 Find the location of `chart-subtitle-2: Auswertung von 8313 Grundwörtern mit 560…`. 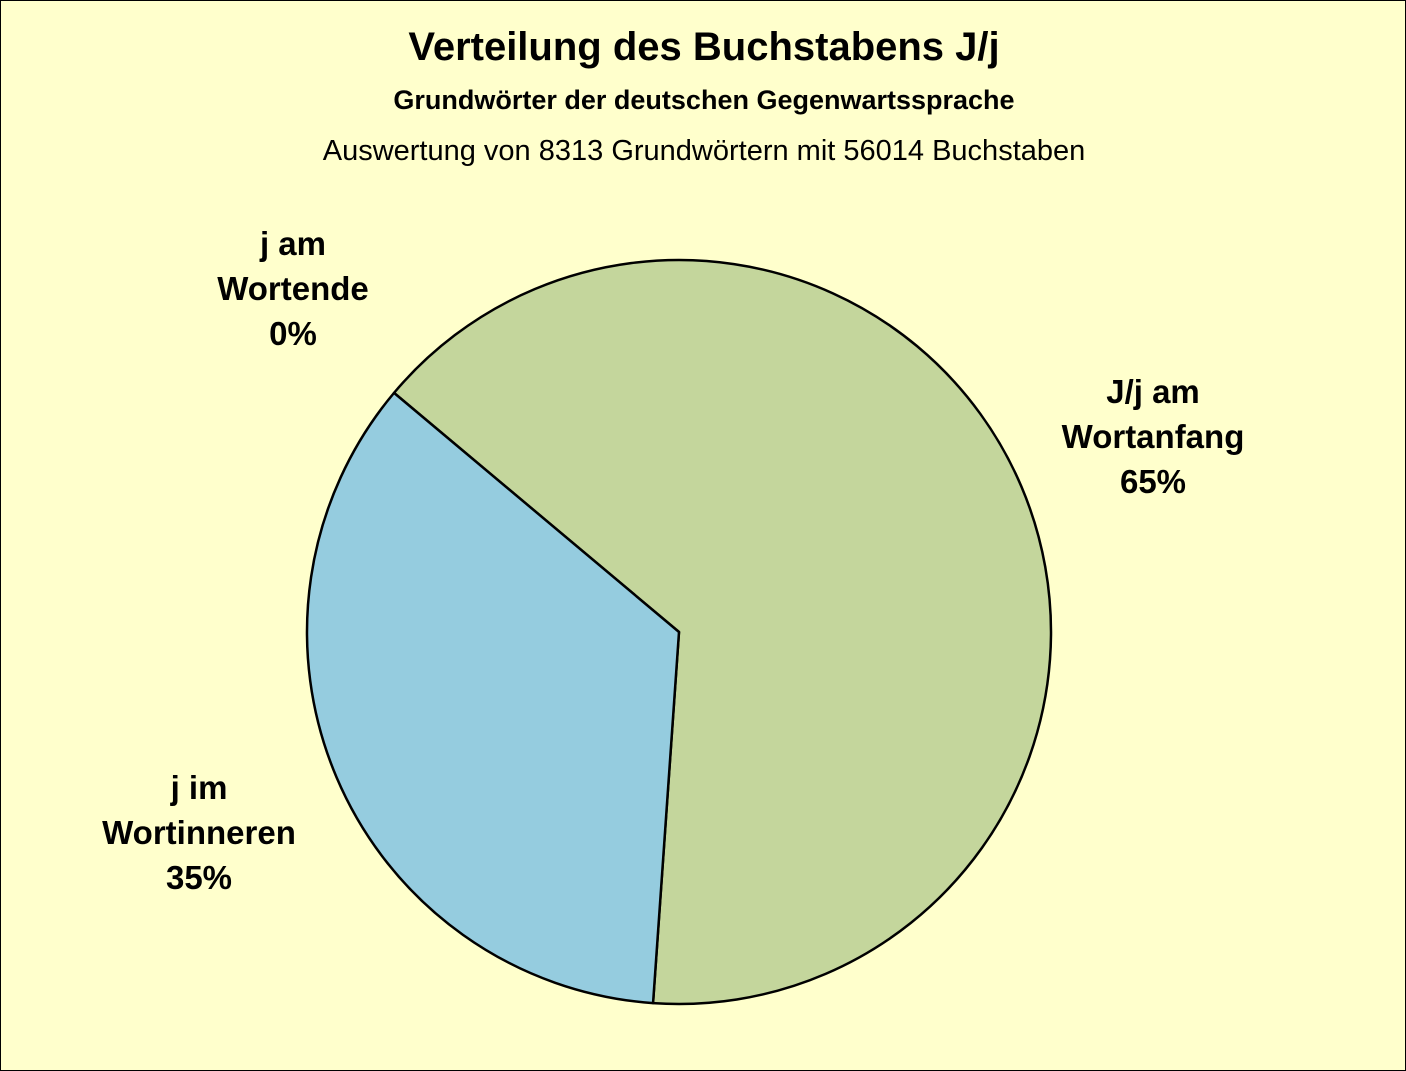

chart-subtitle-2: Auswertung von 8313 Grundwörtern mit 560… is located at coordinates (704, 151).